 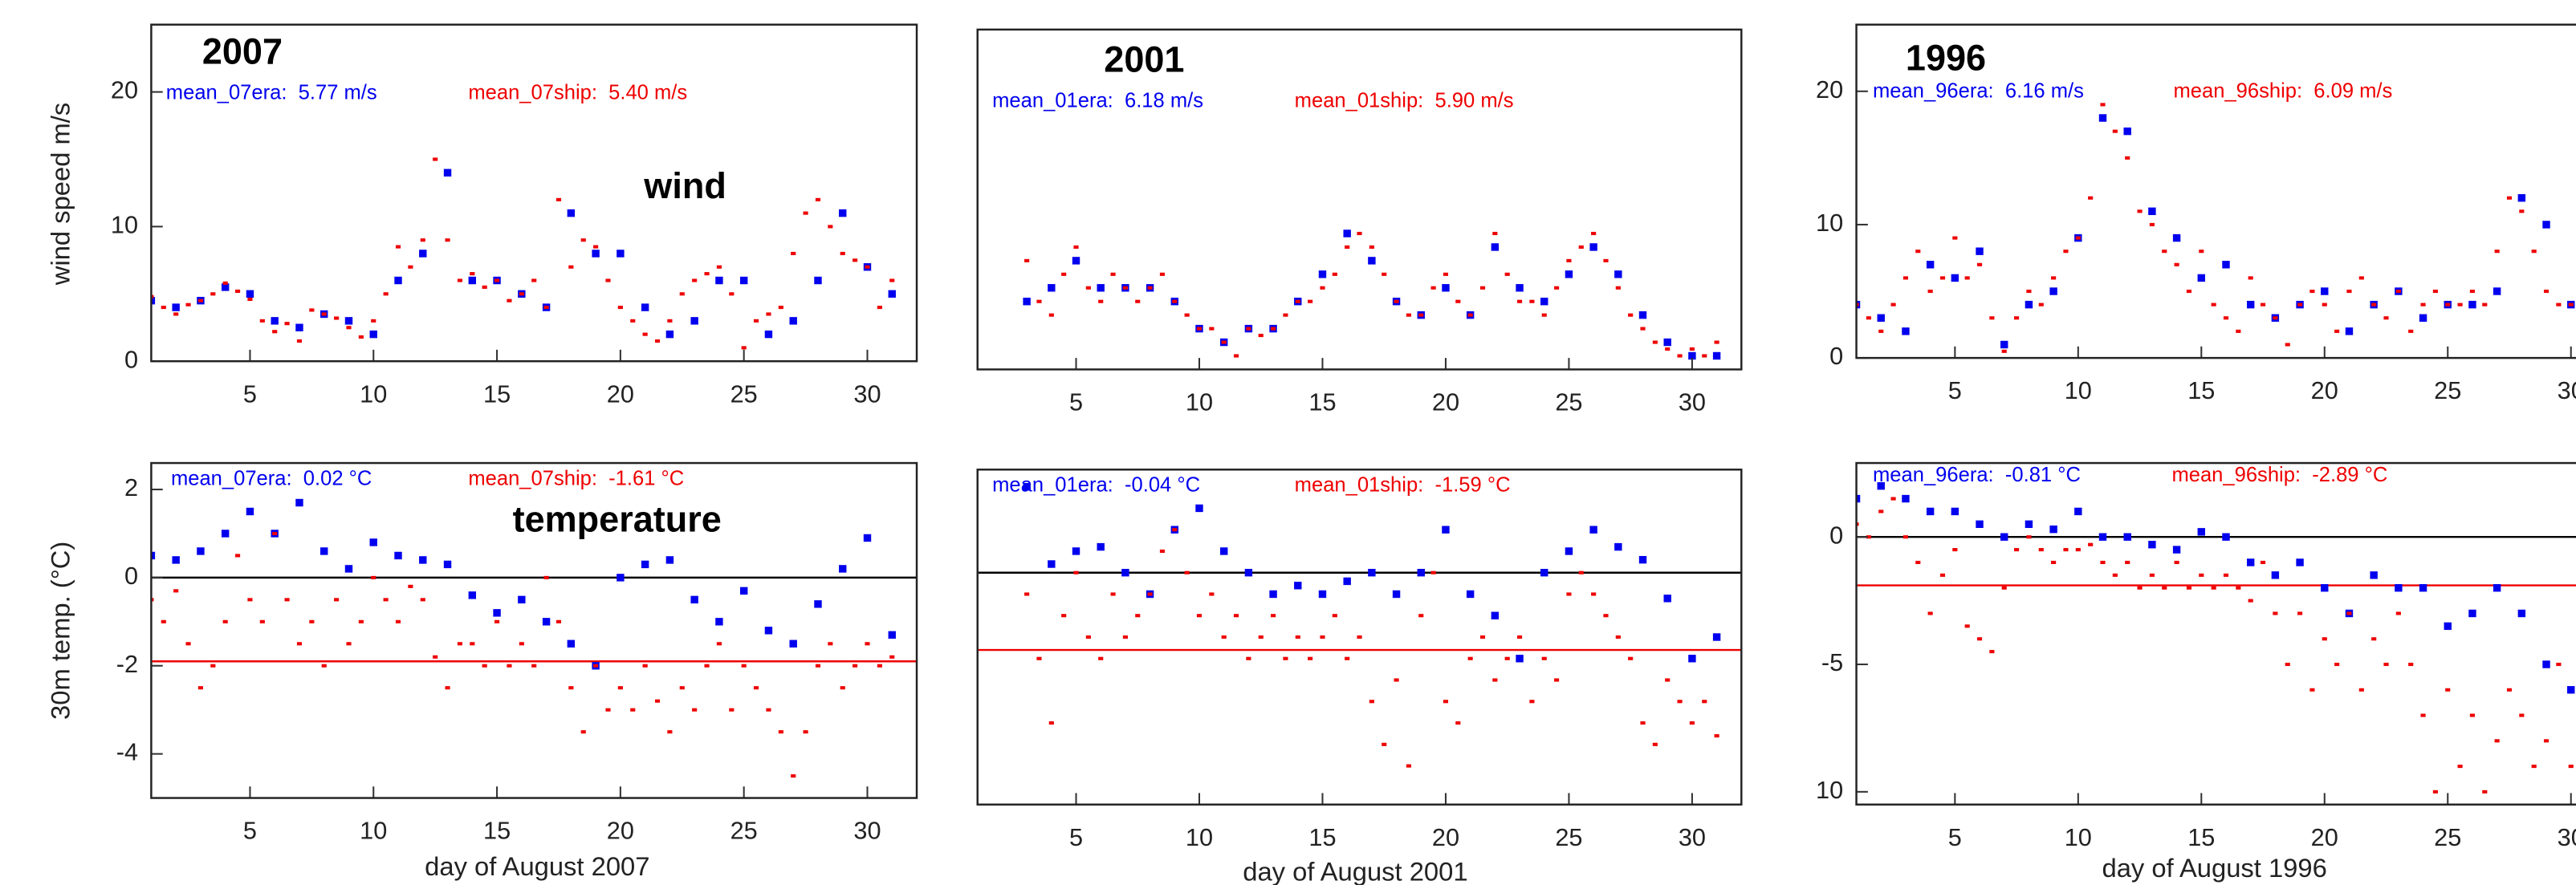 What do you see at coordinates (537, 866) in the screenshot?
I see `x-axis-label: day of August 2007` at bounding box center [537, 866].